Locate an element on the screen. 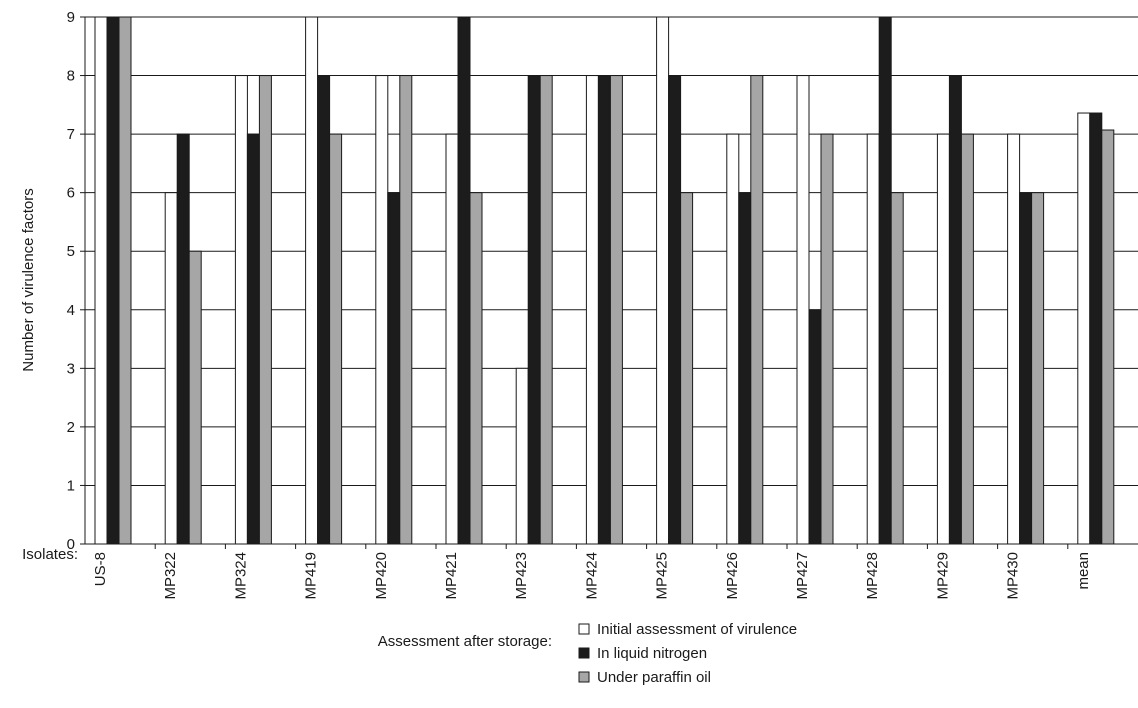 This screenshot has height=708, width=1138. y-tick-labels: 0 1 2 3 4 5 6 7 8 9 is located at coordinates (71, 281).